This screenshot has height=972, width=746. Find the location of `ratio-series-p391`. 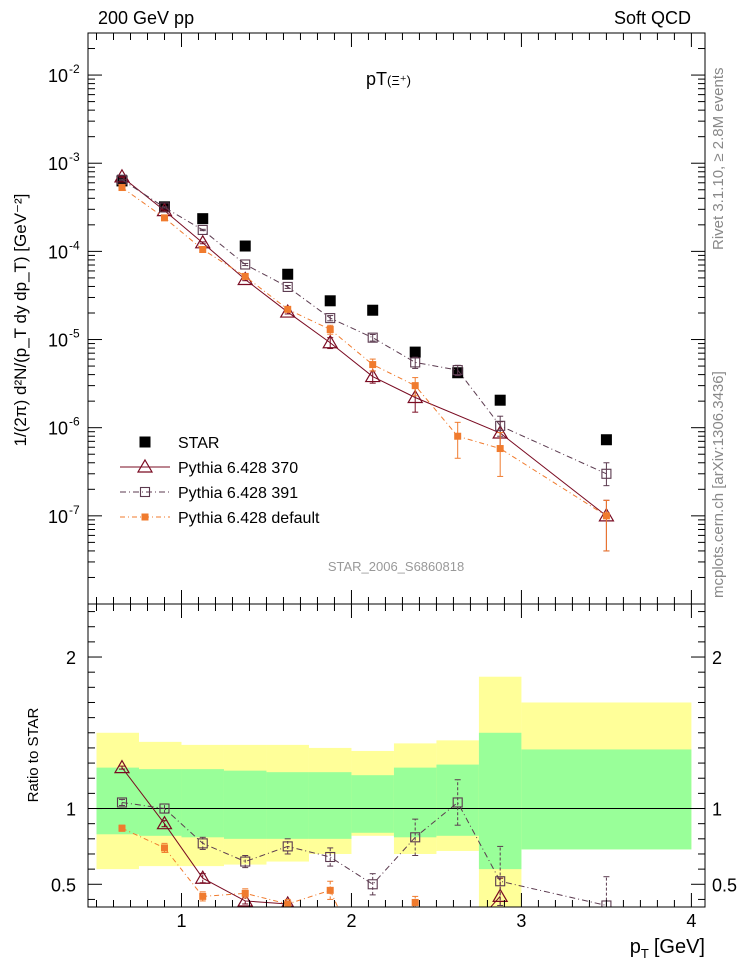

ratio-series-p391 is located at coordinates (364, 843).